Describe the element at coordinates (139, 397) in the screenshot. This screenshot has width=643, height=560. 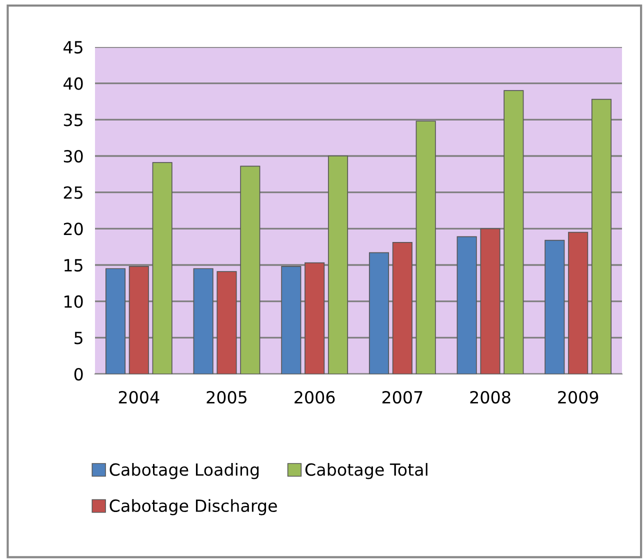
I see `x-tick-label: 2004` at that location.